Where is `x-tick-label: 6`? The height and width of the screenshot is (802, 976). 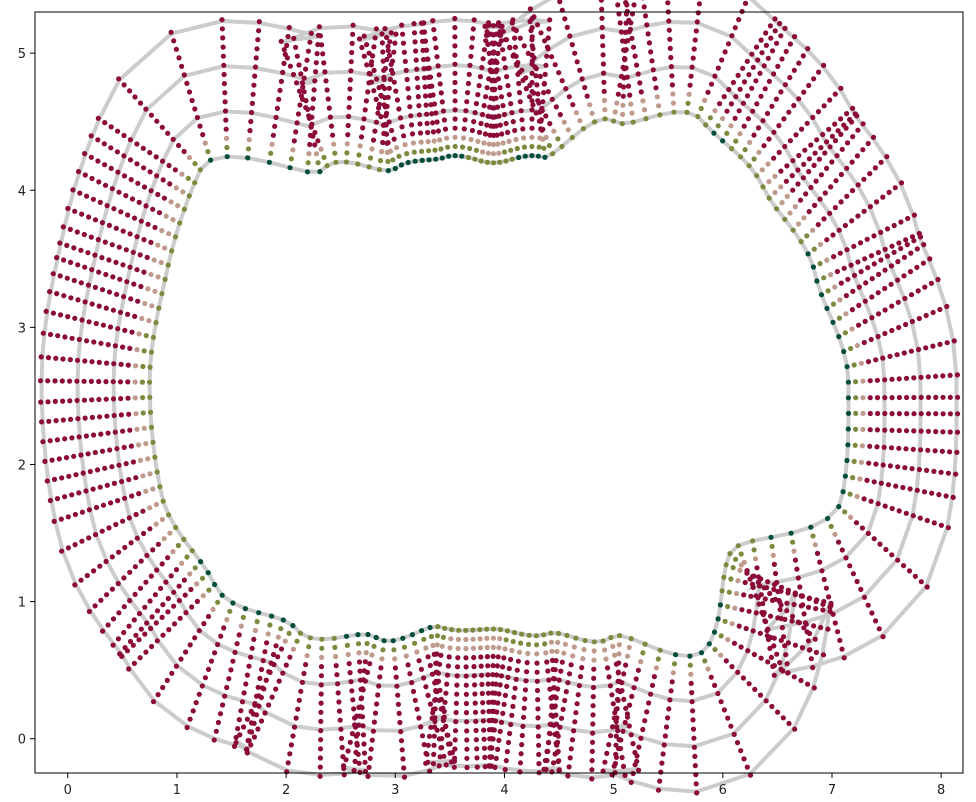 x-tick-label: 6 is located at coordinates (723, 790).